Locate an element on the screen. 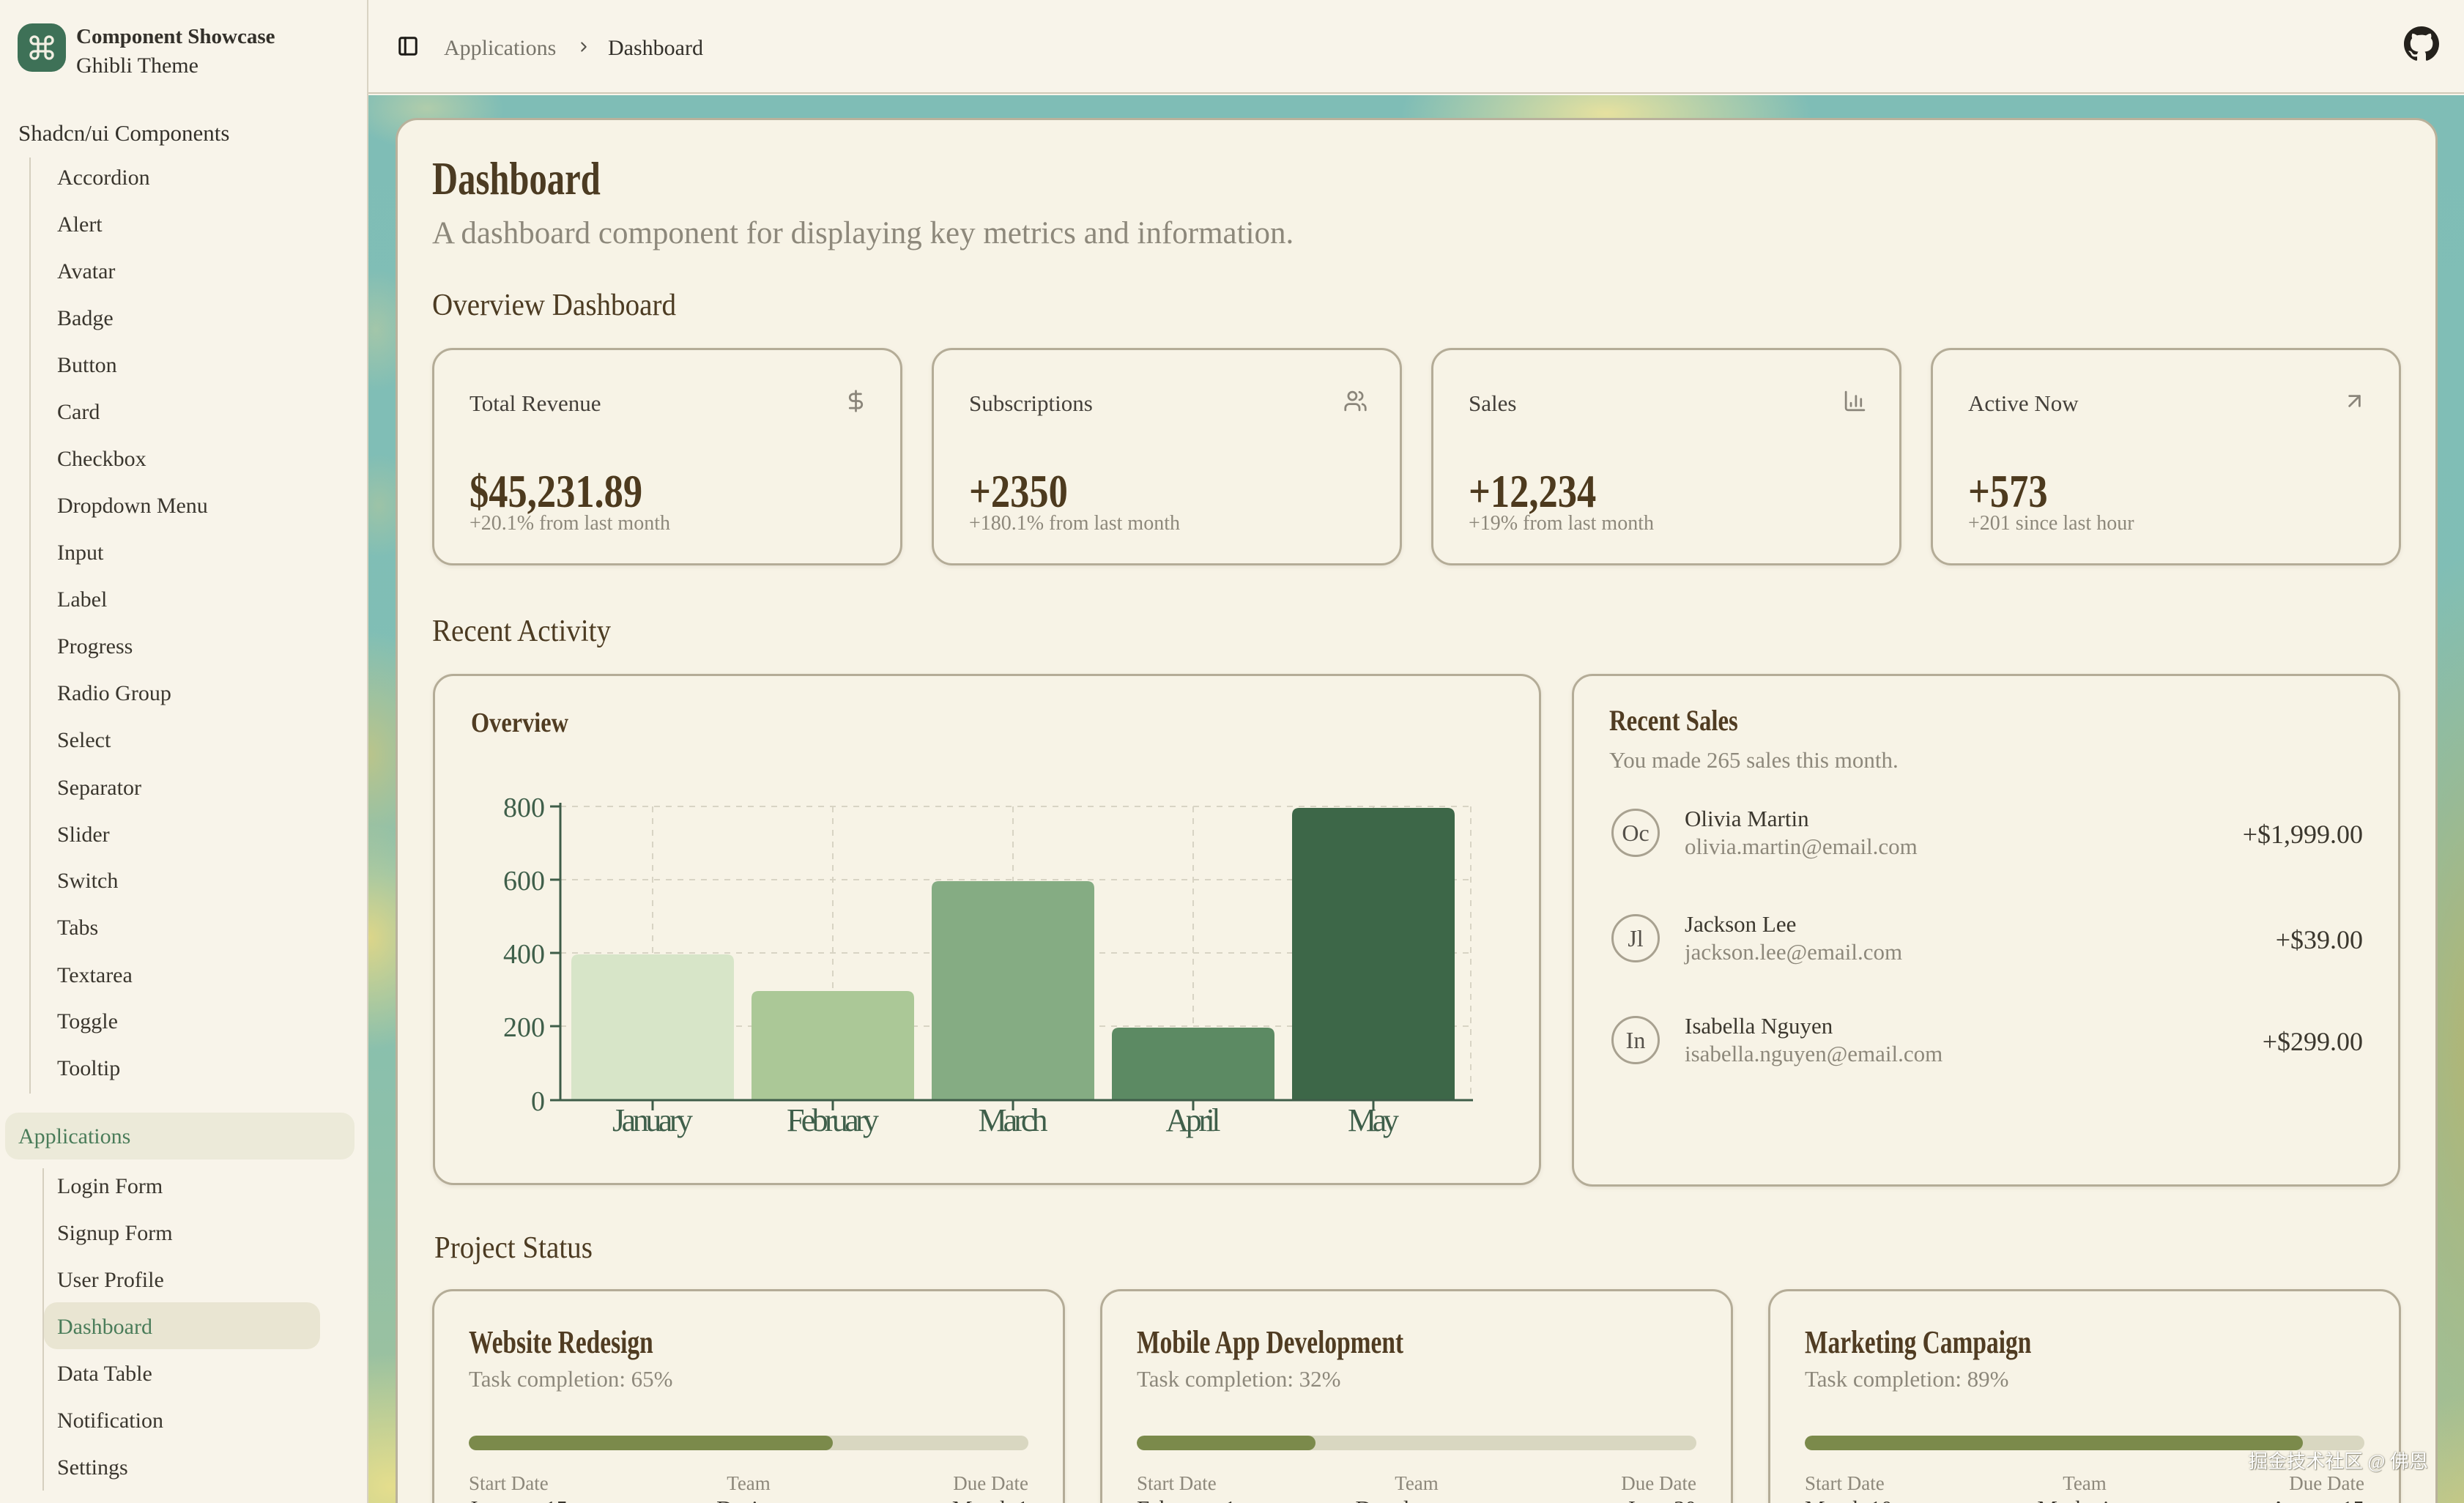 The image size is (2464, 1503). svg-text: 600 is located at coordinates (524, 881).